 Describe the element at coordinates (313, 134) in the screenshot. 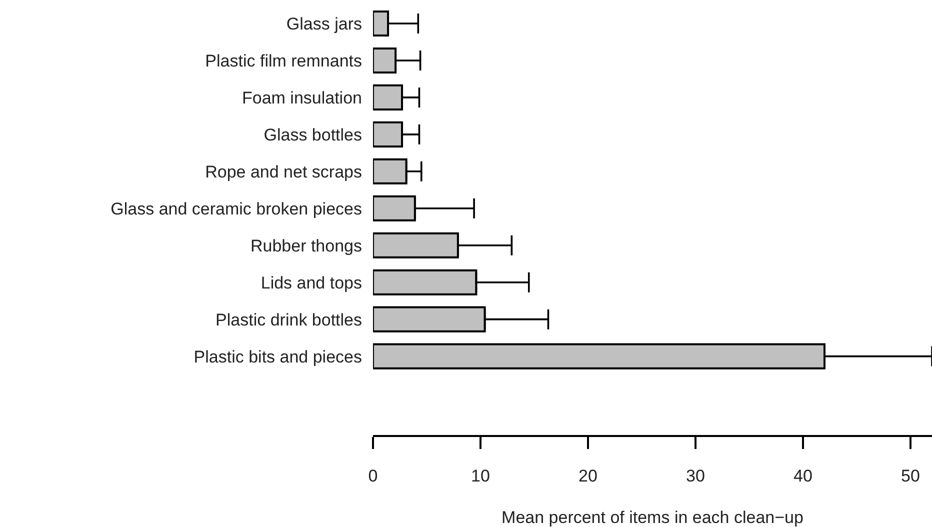

I see `y-tick-label: Glass bottles` at that location.